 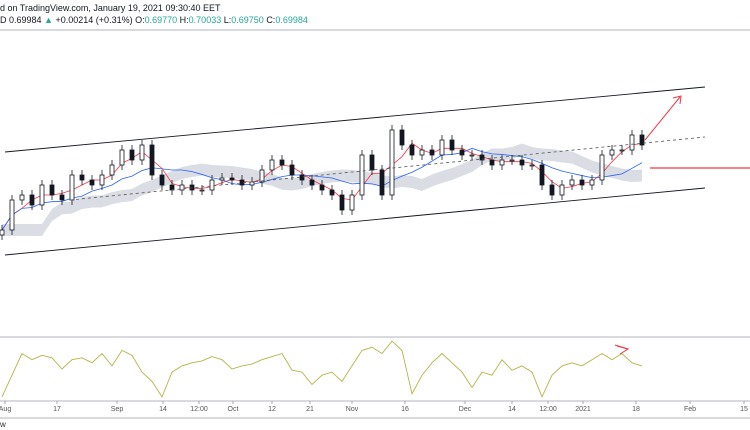 What do you see at coordinates (161, 20) in the screenshot?
I see `open-value: 0.69770` at bounding box center [161, 20].